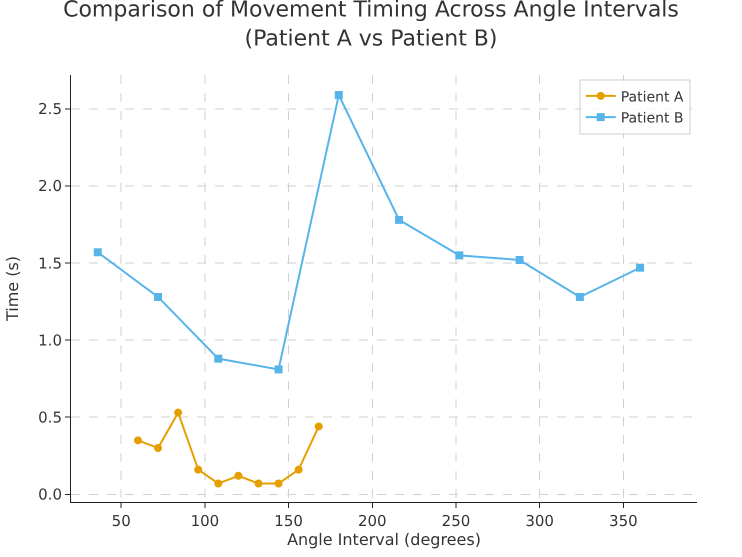 The width and height of the screenshot is (742, 557). I want to click on y-tick-label: 2.0, so click(50, 186).